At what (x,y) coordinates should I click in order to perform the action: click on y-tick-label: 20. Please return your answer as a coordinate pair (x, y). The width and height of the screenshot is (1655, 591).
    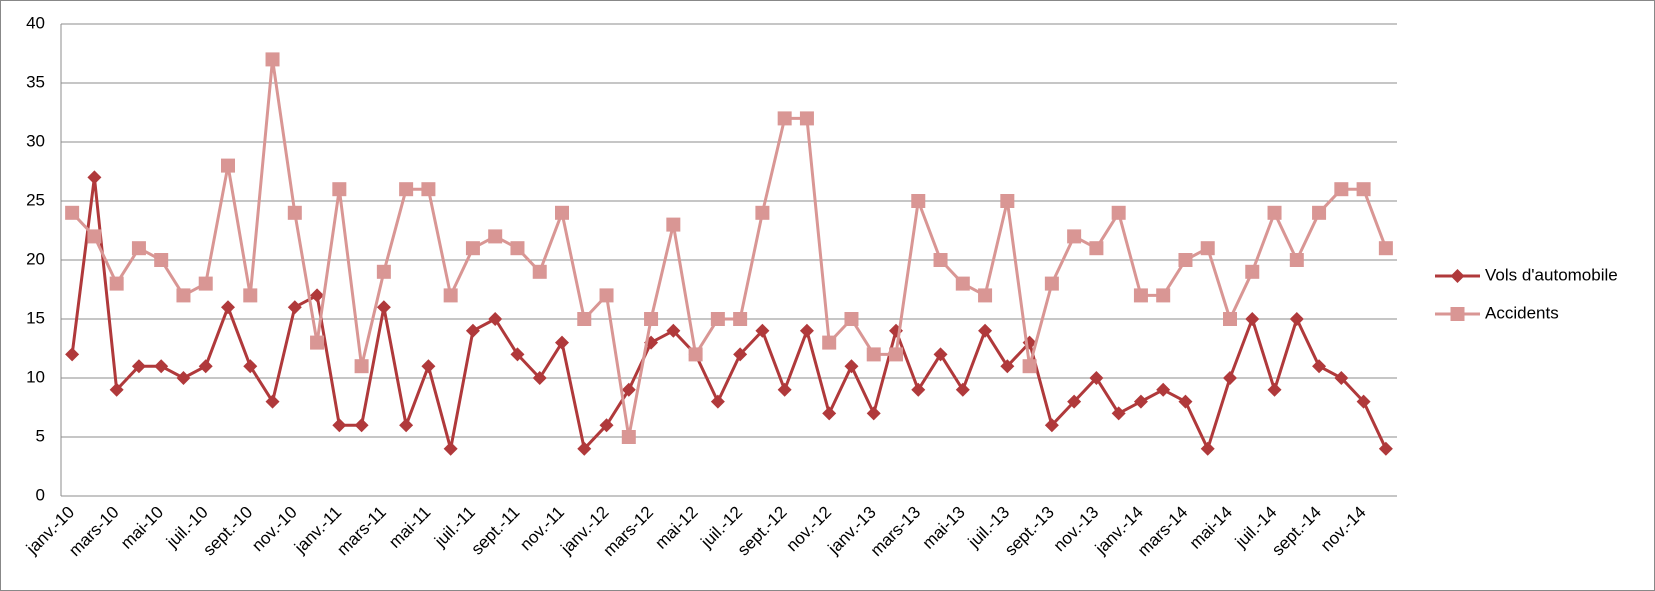
    Looking at the image, I should click on (35, 258).